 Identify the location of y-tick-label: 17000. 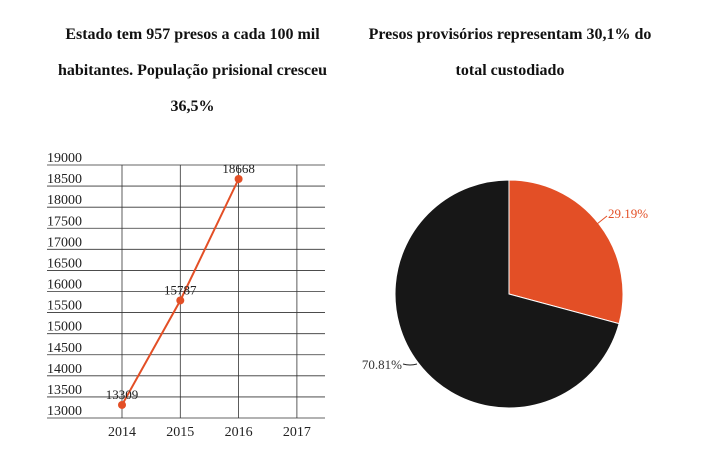
(64, 242).